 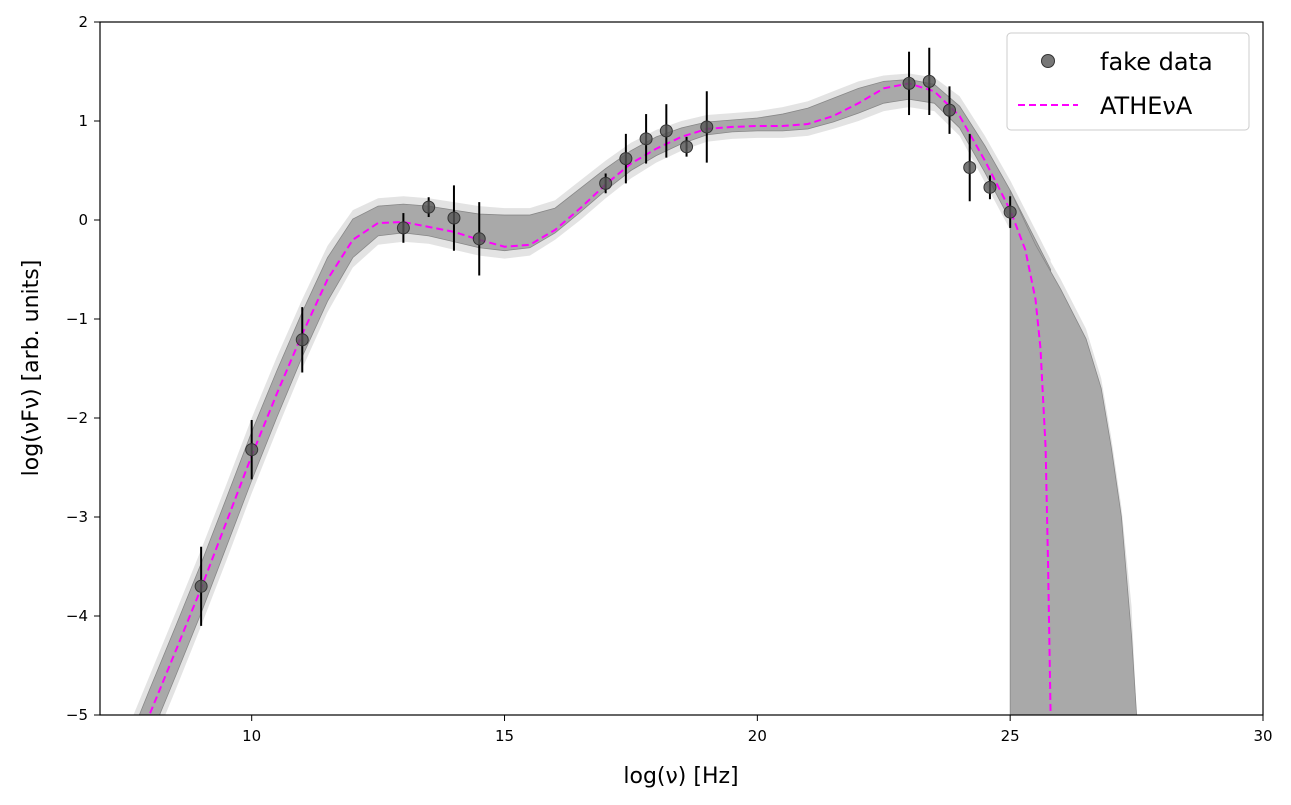 I want to click on legend-label-fake-data: fake data, so click(x=1156, y=62).